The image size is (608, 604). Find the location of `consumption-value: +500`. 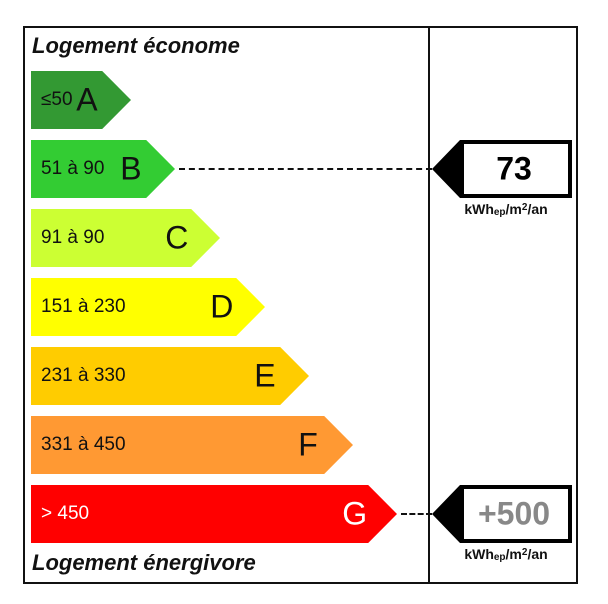

consumption-value: +500 is located at coordinates (514, 513).